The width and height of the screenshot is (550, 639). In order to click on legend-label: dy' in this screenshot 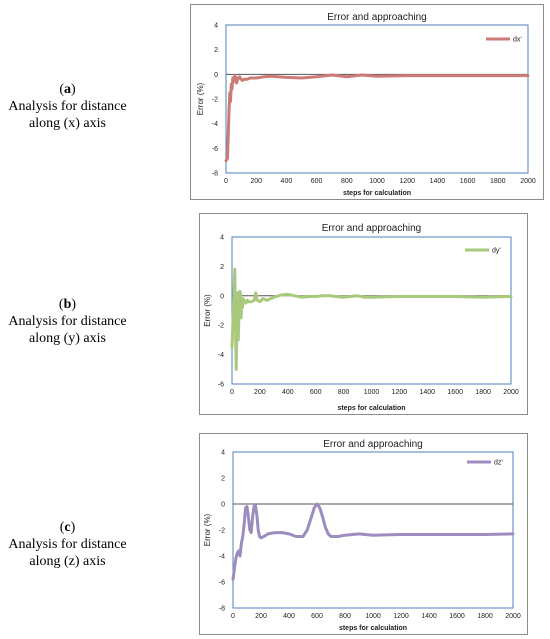, I will do `click(496, 251)`.